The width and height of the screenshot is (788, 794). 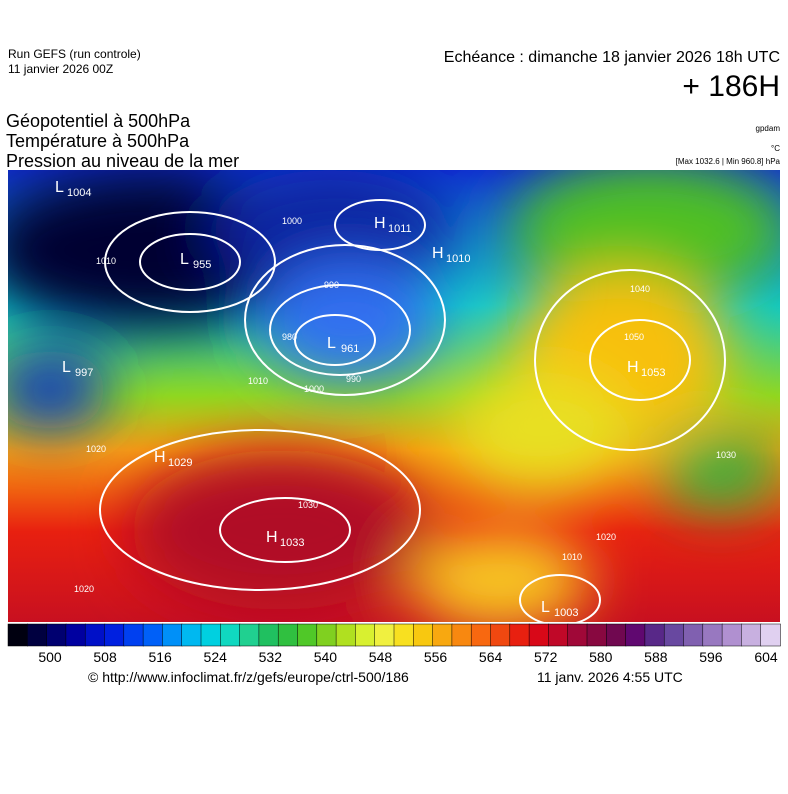 What do you see at coordinates (458, 259) in the screenshot?
I see `center-value: 1010` at bounding box center [458, 259].